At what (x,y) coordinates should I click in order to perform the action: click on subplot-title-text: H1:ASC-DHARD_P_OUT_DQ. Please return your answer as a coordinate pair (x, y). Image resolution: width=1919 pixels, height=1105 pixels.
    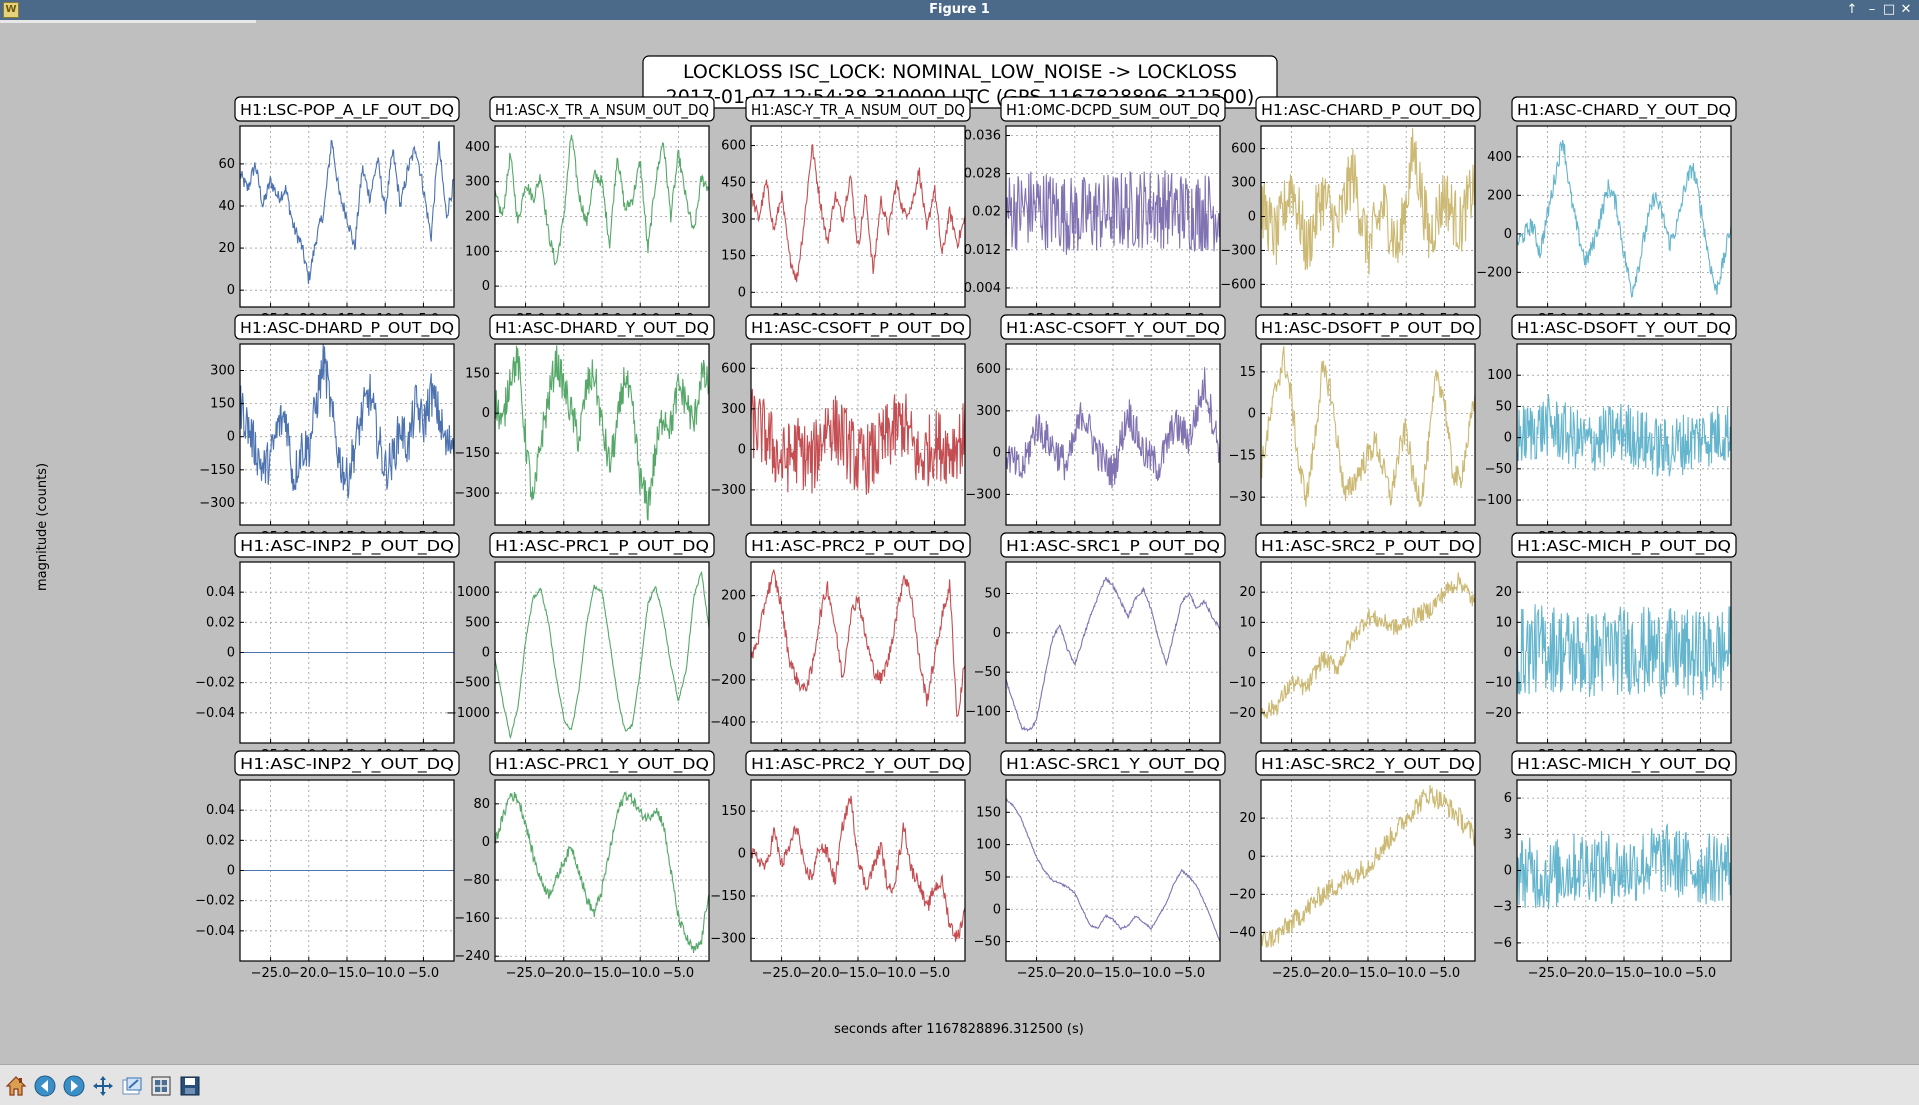
    Looking at the image, I should click on (347, 328).